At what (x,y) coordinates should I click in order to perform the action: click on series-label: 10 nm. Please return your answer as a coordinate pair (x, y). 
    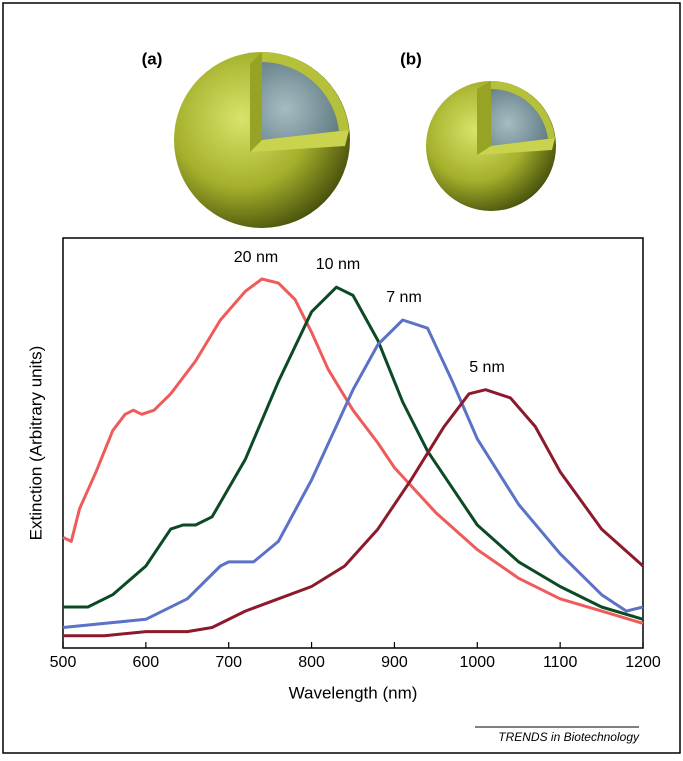
    Looking at the image, I should click on (338, 264).